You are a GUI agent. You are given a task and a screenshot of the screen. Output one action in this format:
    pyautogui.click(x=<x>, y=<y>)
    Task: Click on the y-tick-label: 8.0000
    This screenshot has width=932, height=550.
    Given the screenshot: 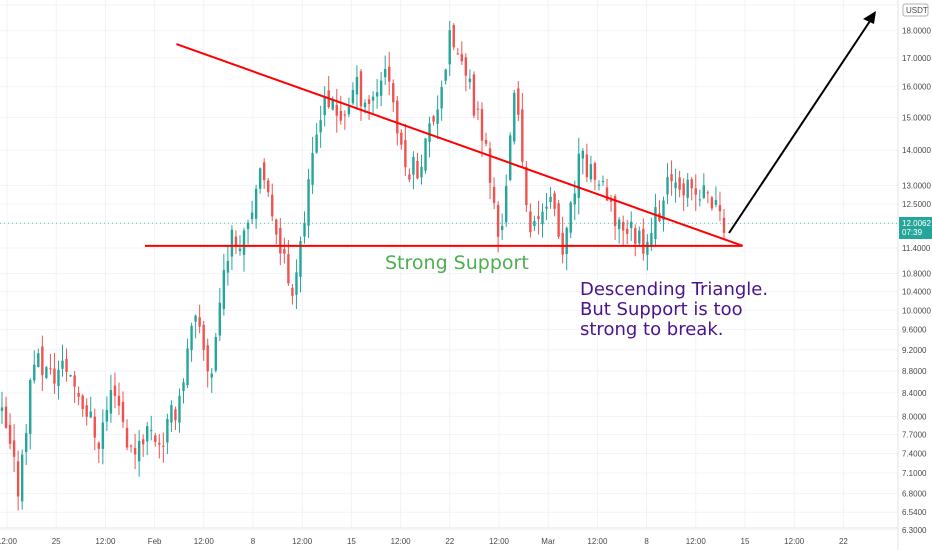 What is the action you would take?
    pyautogui.click(x=914, y=416)
    